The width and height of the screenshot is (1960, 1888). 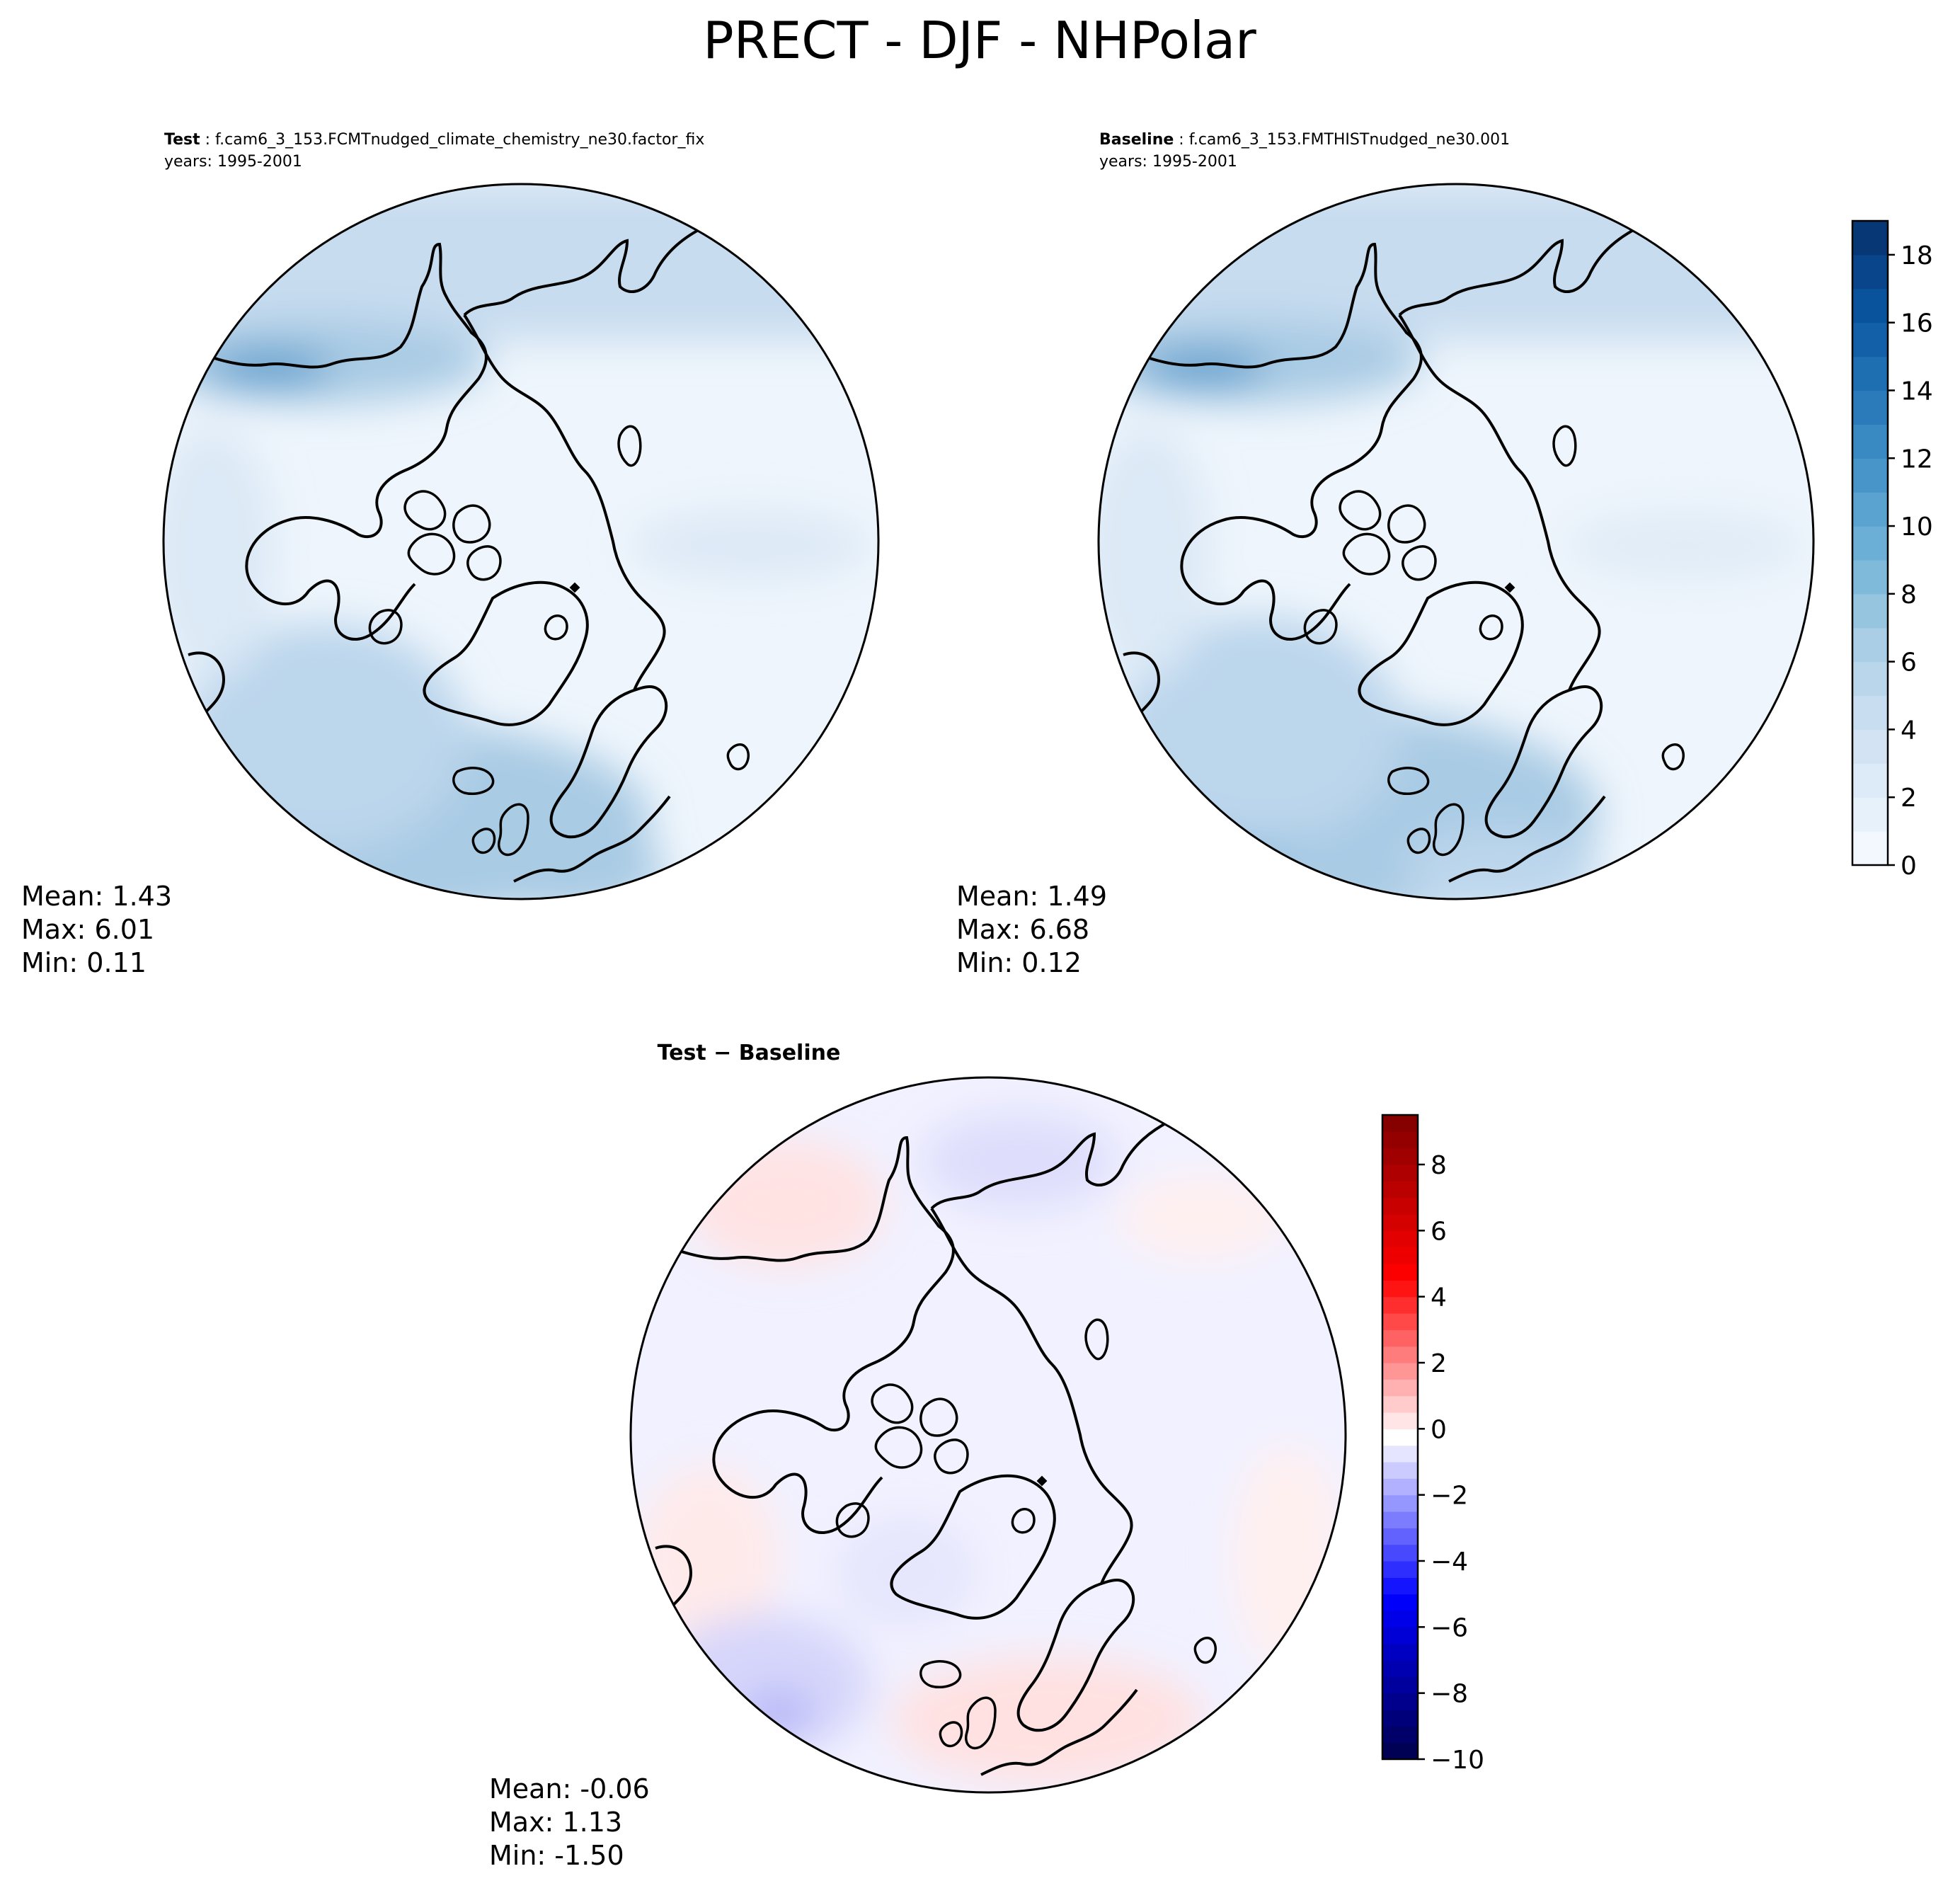 I want to click on baseline-map, so click(x=1456, y=541).